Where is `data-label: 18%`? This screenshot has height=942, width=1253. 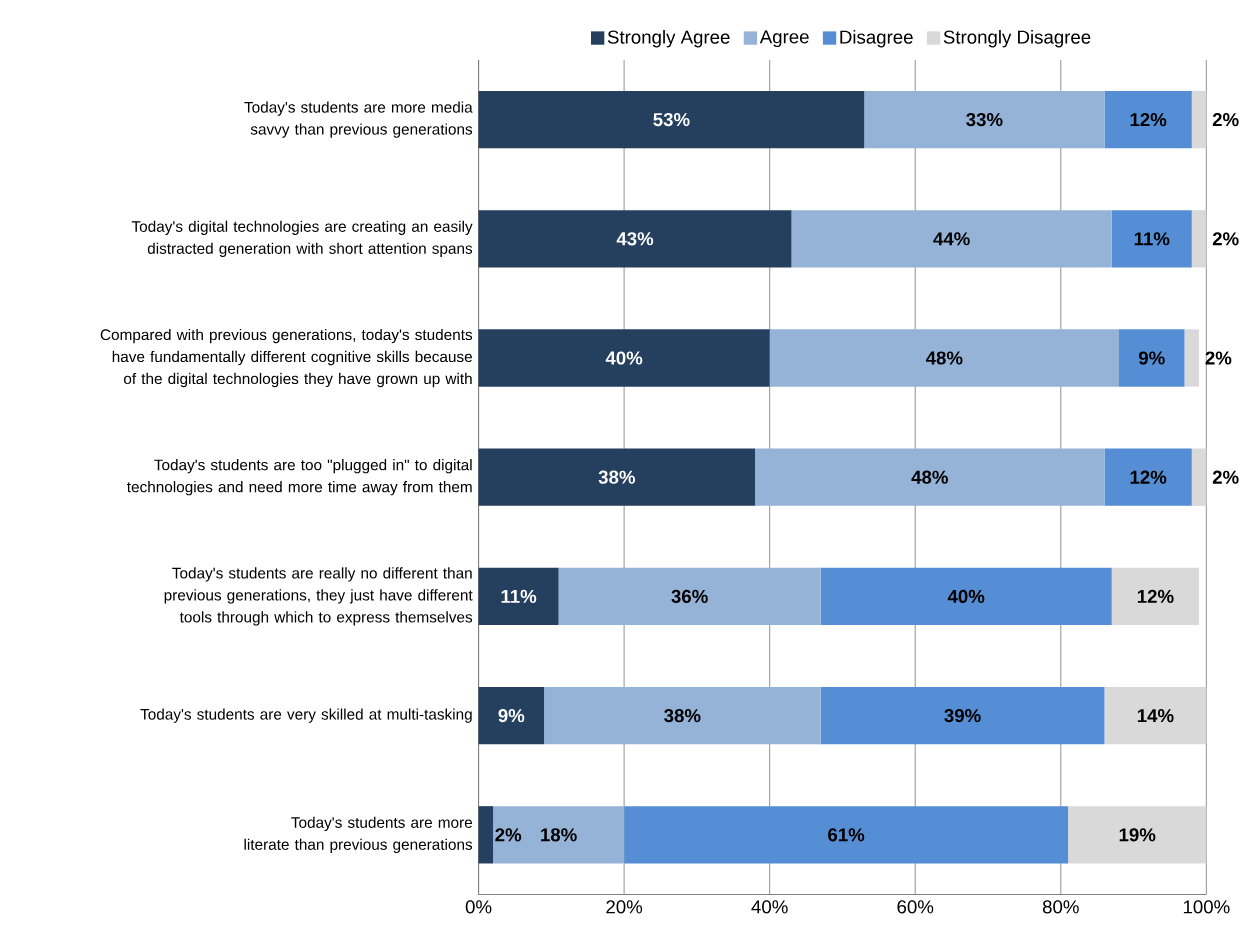 data-label: 18% is located at coordinates (559, 834).